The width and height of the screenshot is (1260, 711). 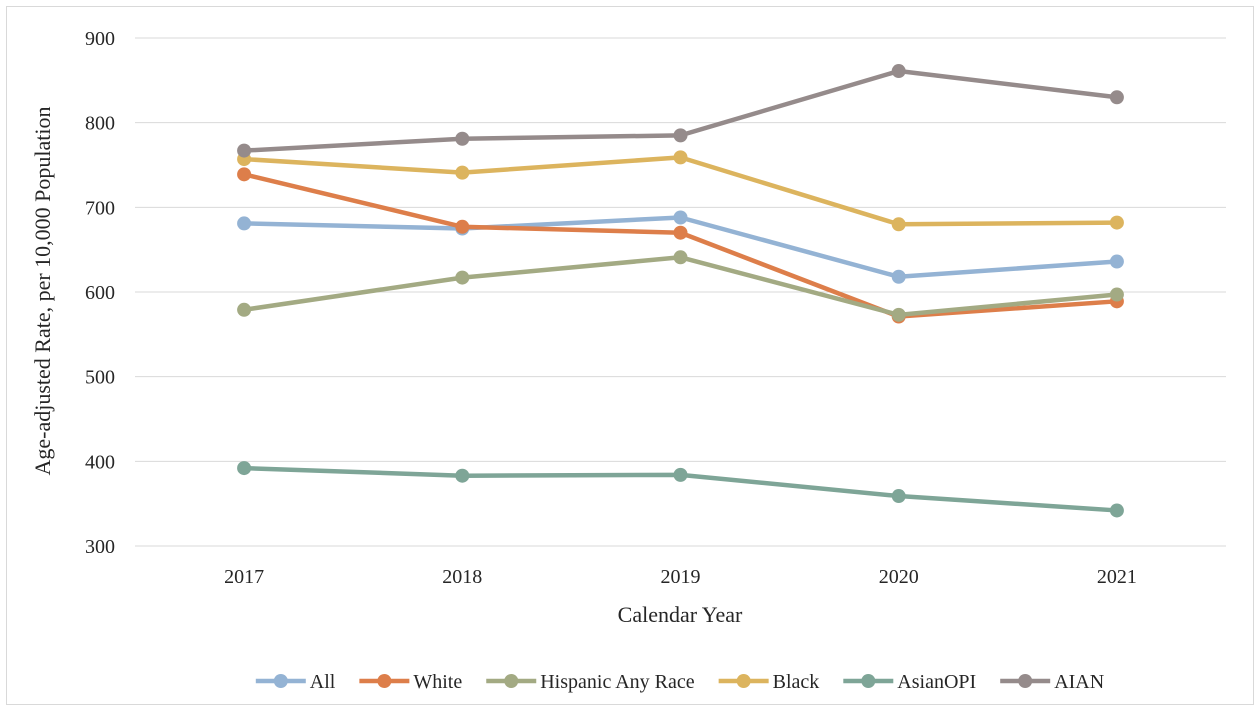 I want to click on series-line-white, so click(x=680, y=245).